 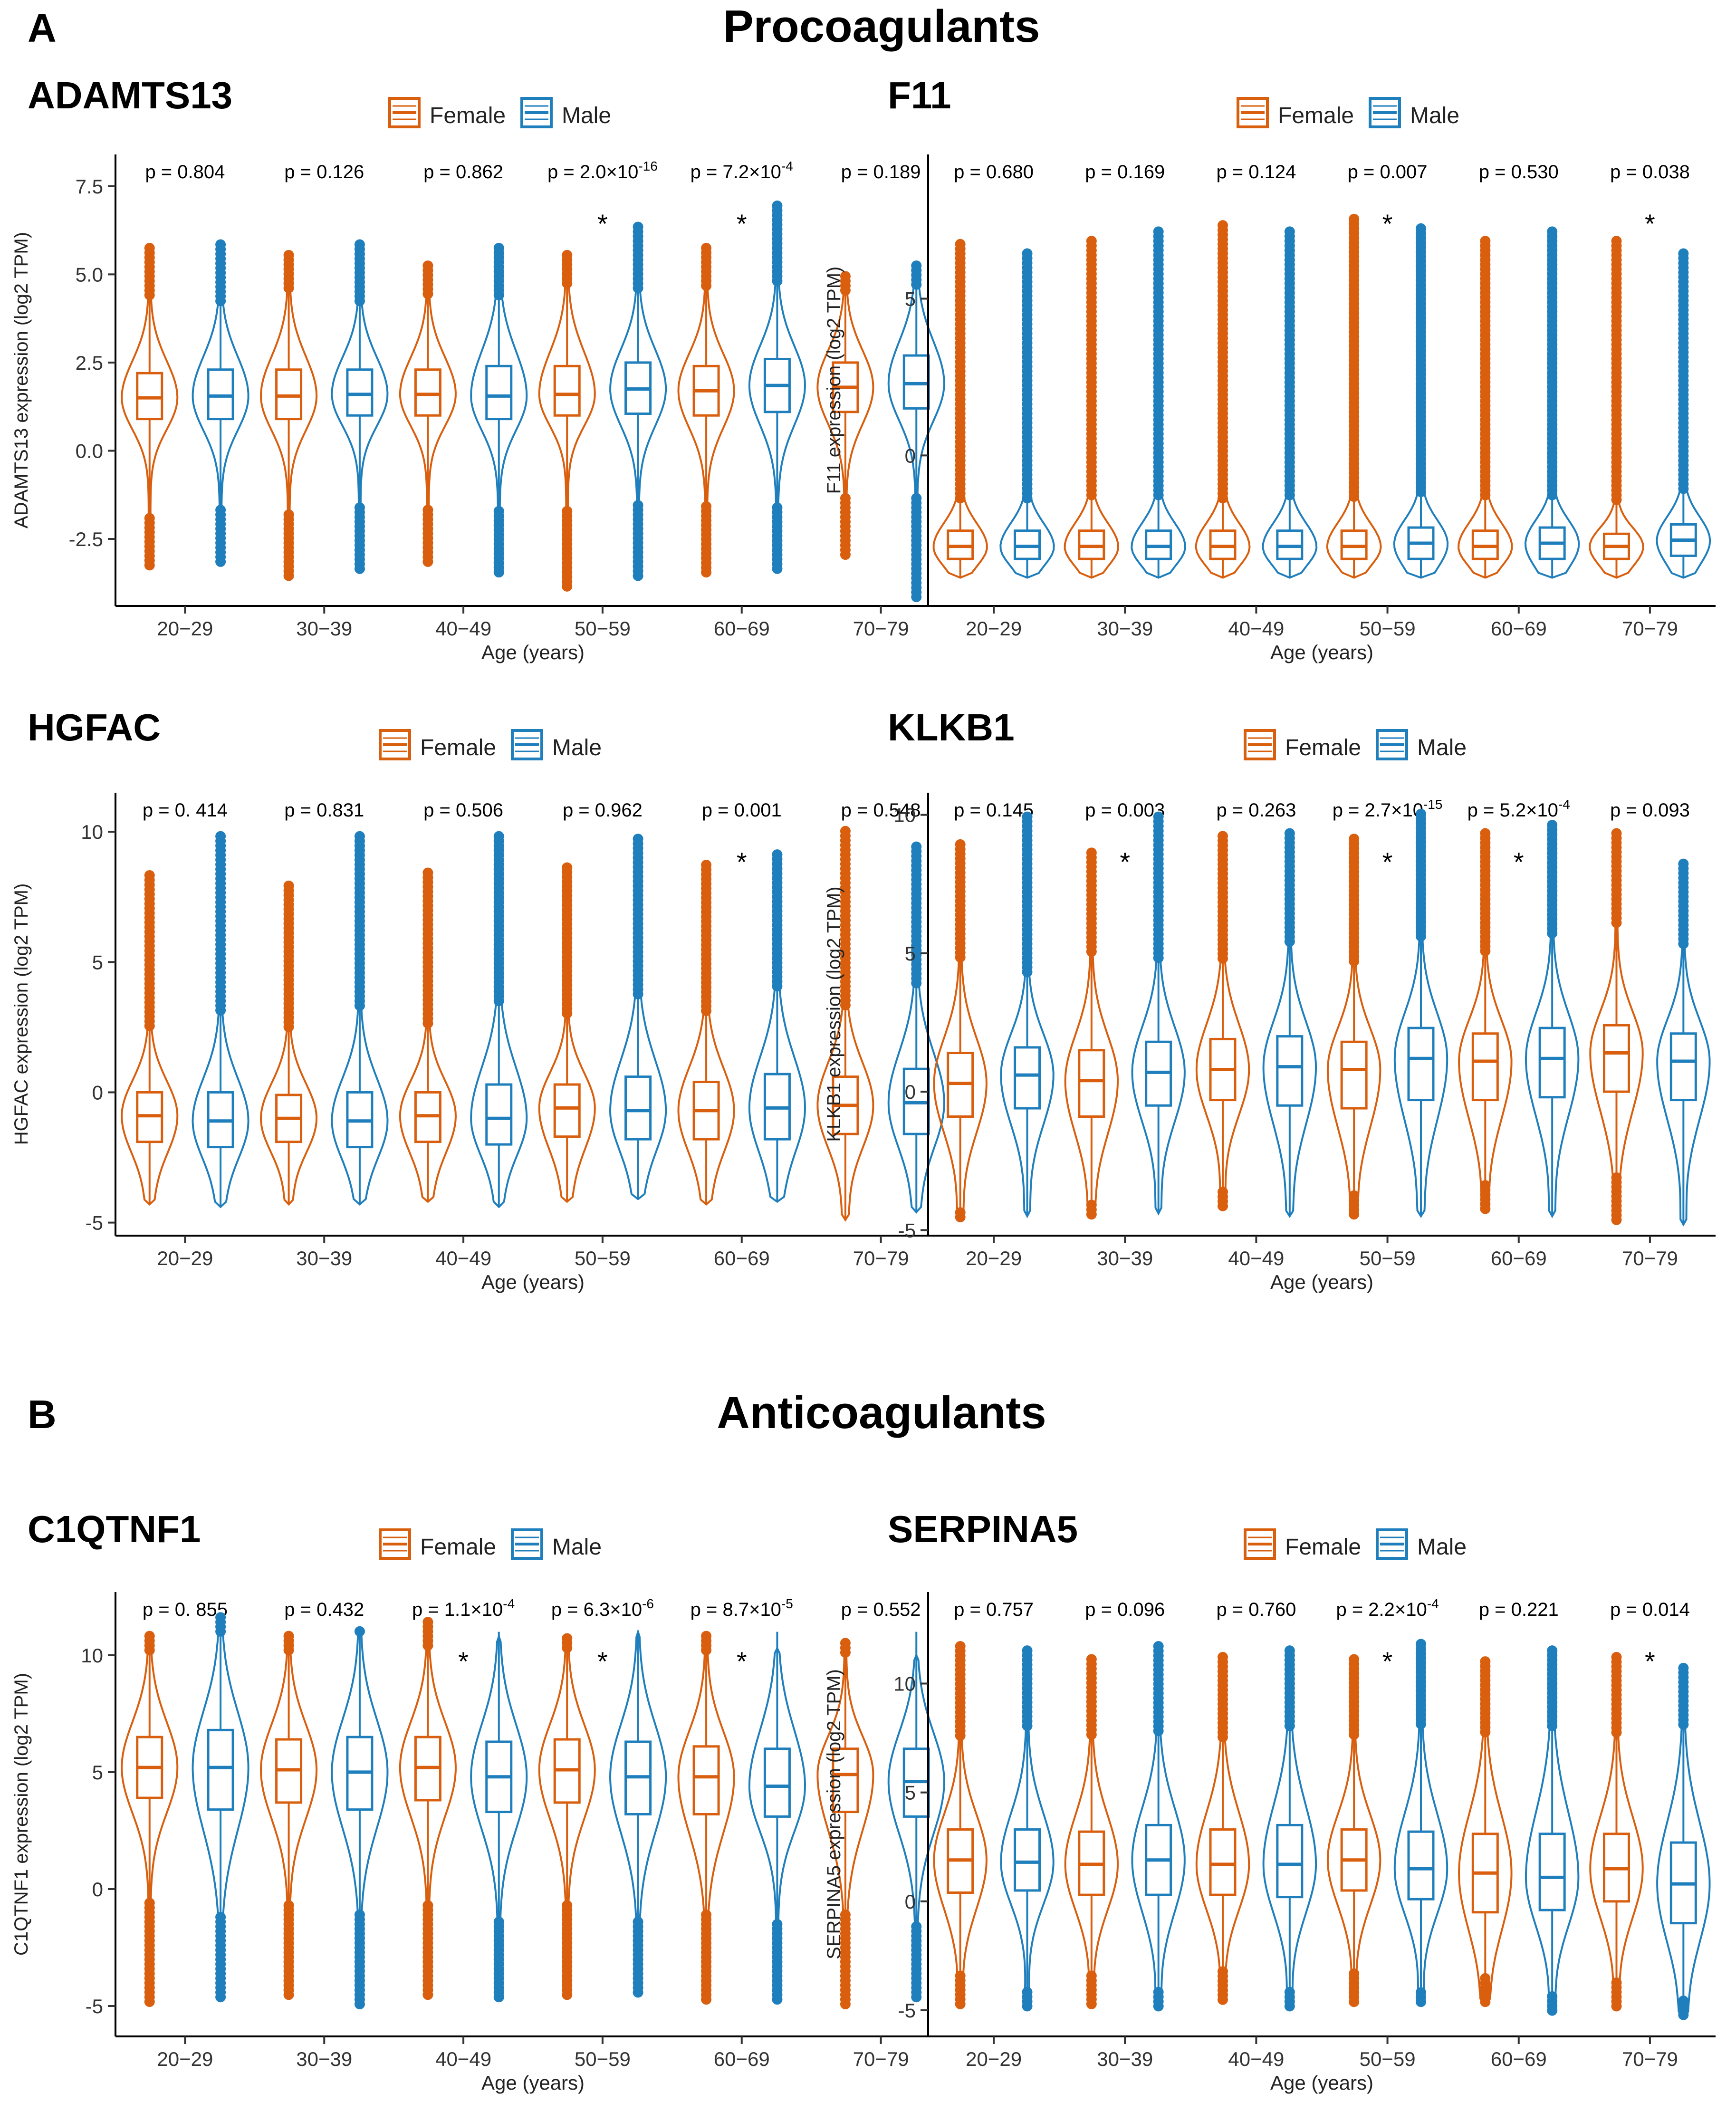 What do you see at coordinates (1256, 1835) in the screenshot?
I see `age-group-4049: 40−49 p = 0.760` at bounding box center [1256, 1835].